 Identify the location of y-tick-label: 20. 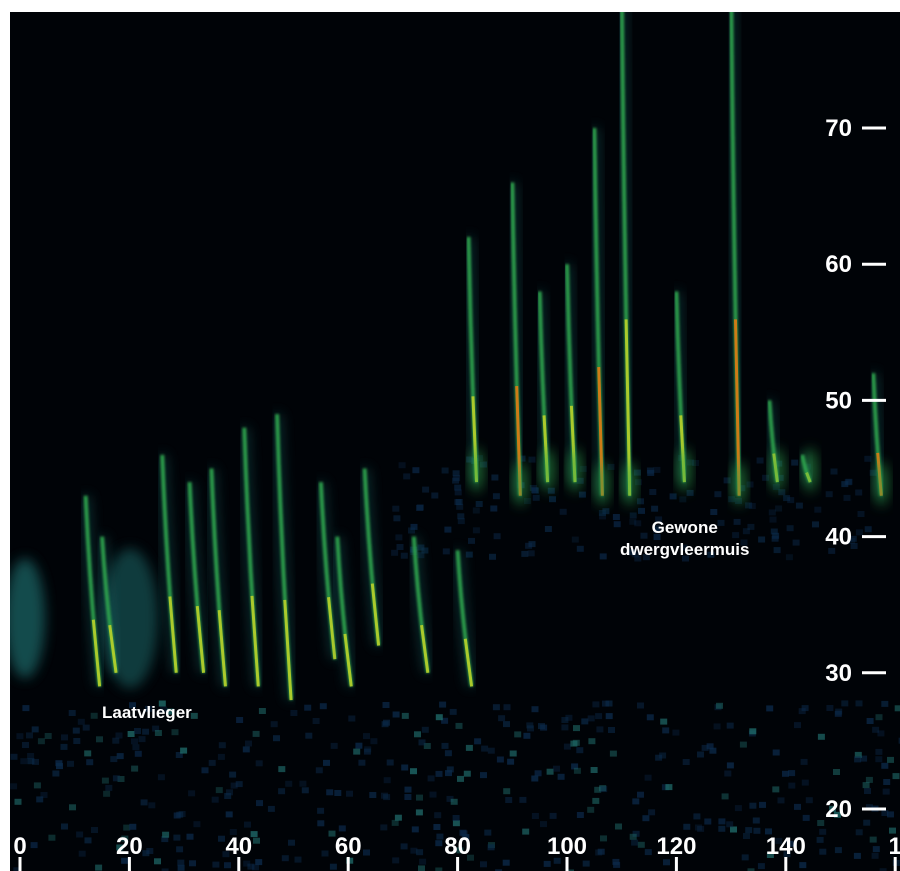
(838, 809).